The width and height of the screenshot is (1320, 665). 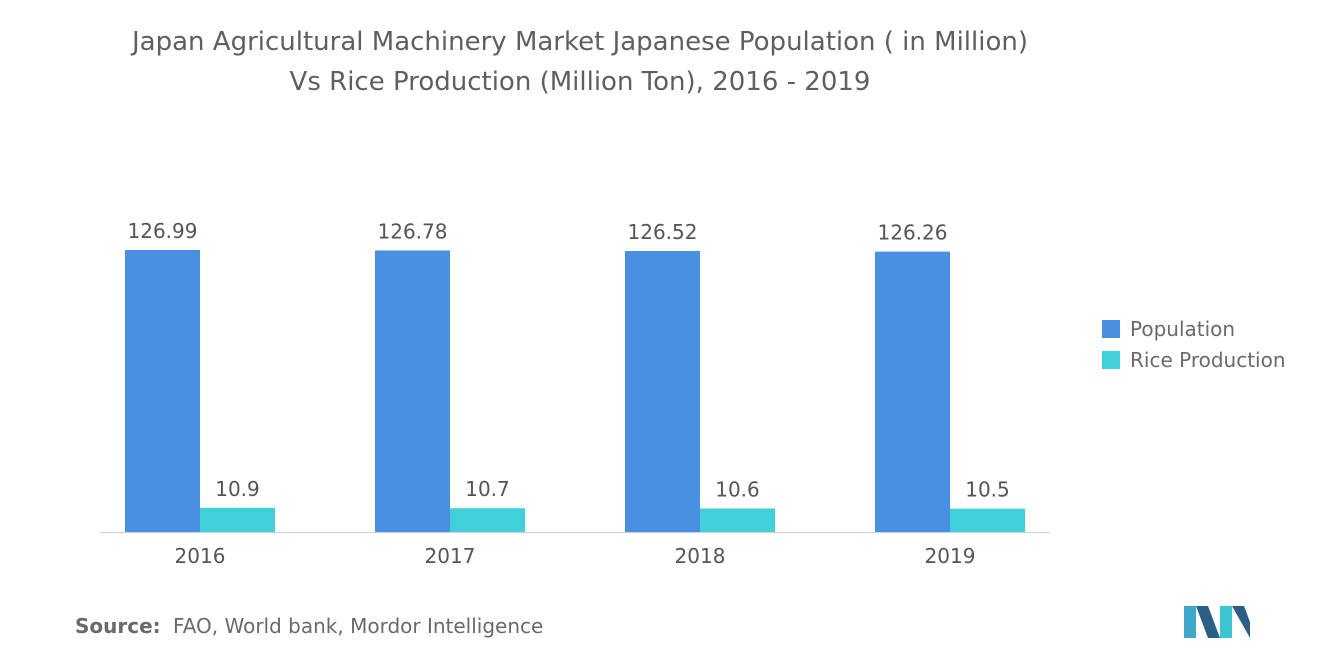 What do you see at coordinates (1208, 359) in the screenshot?
I see `legend-label: Rice Production` at bounding box center [1208, 359].